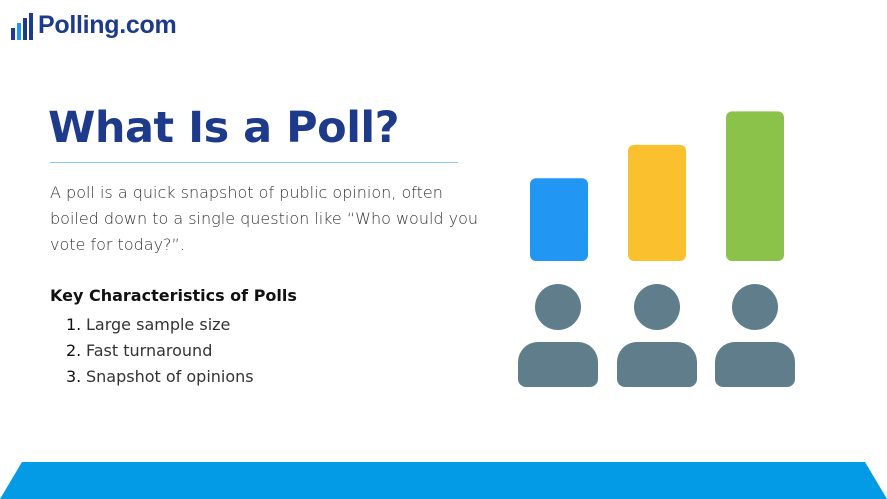 The image size is (887, 499). I want to click on list-item-number: 2., so click(74, 350).